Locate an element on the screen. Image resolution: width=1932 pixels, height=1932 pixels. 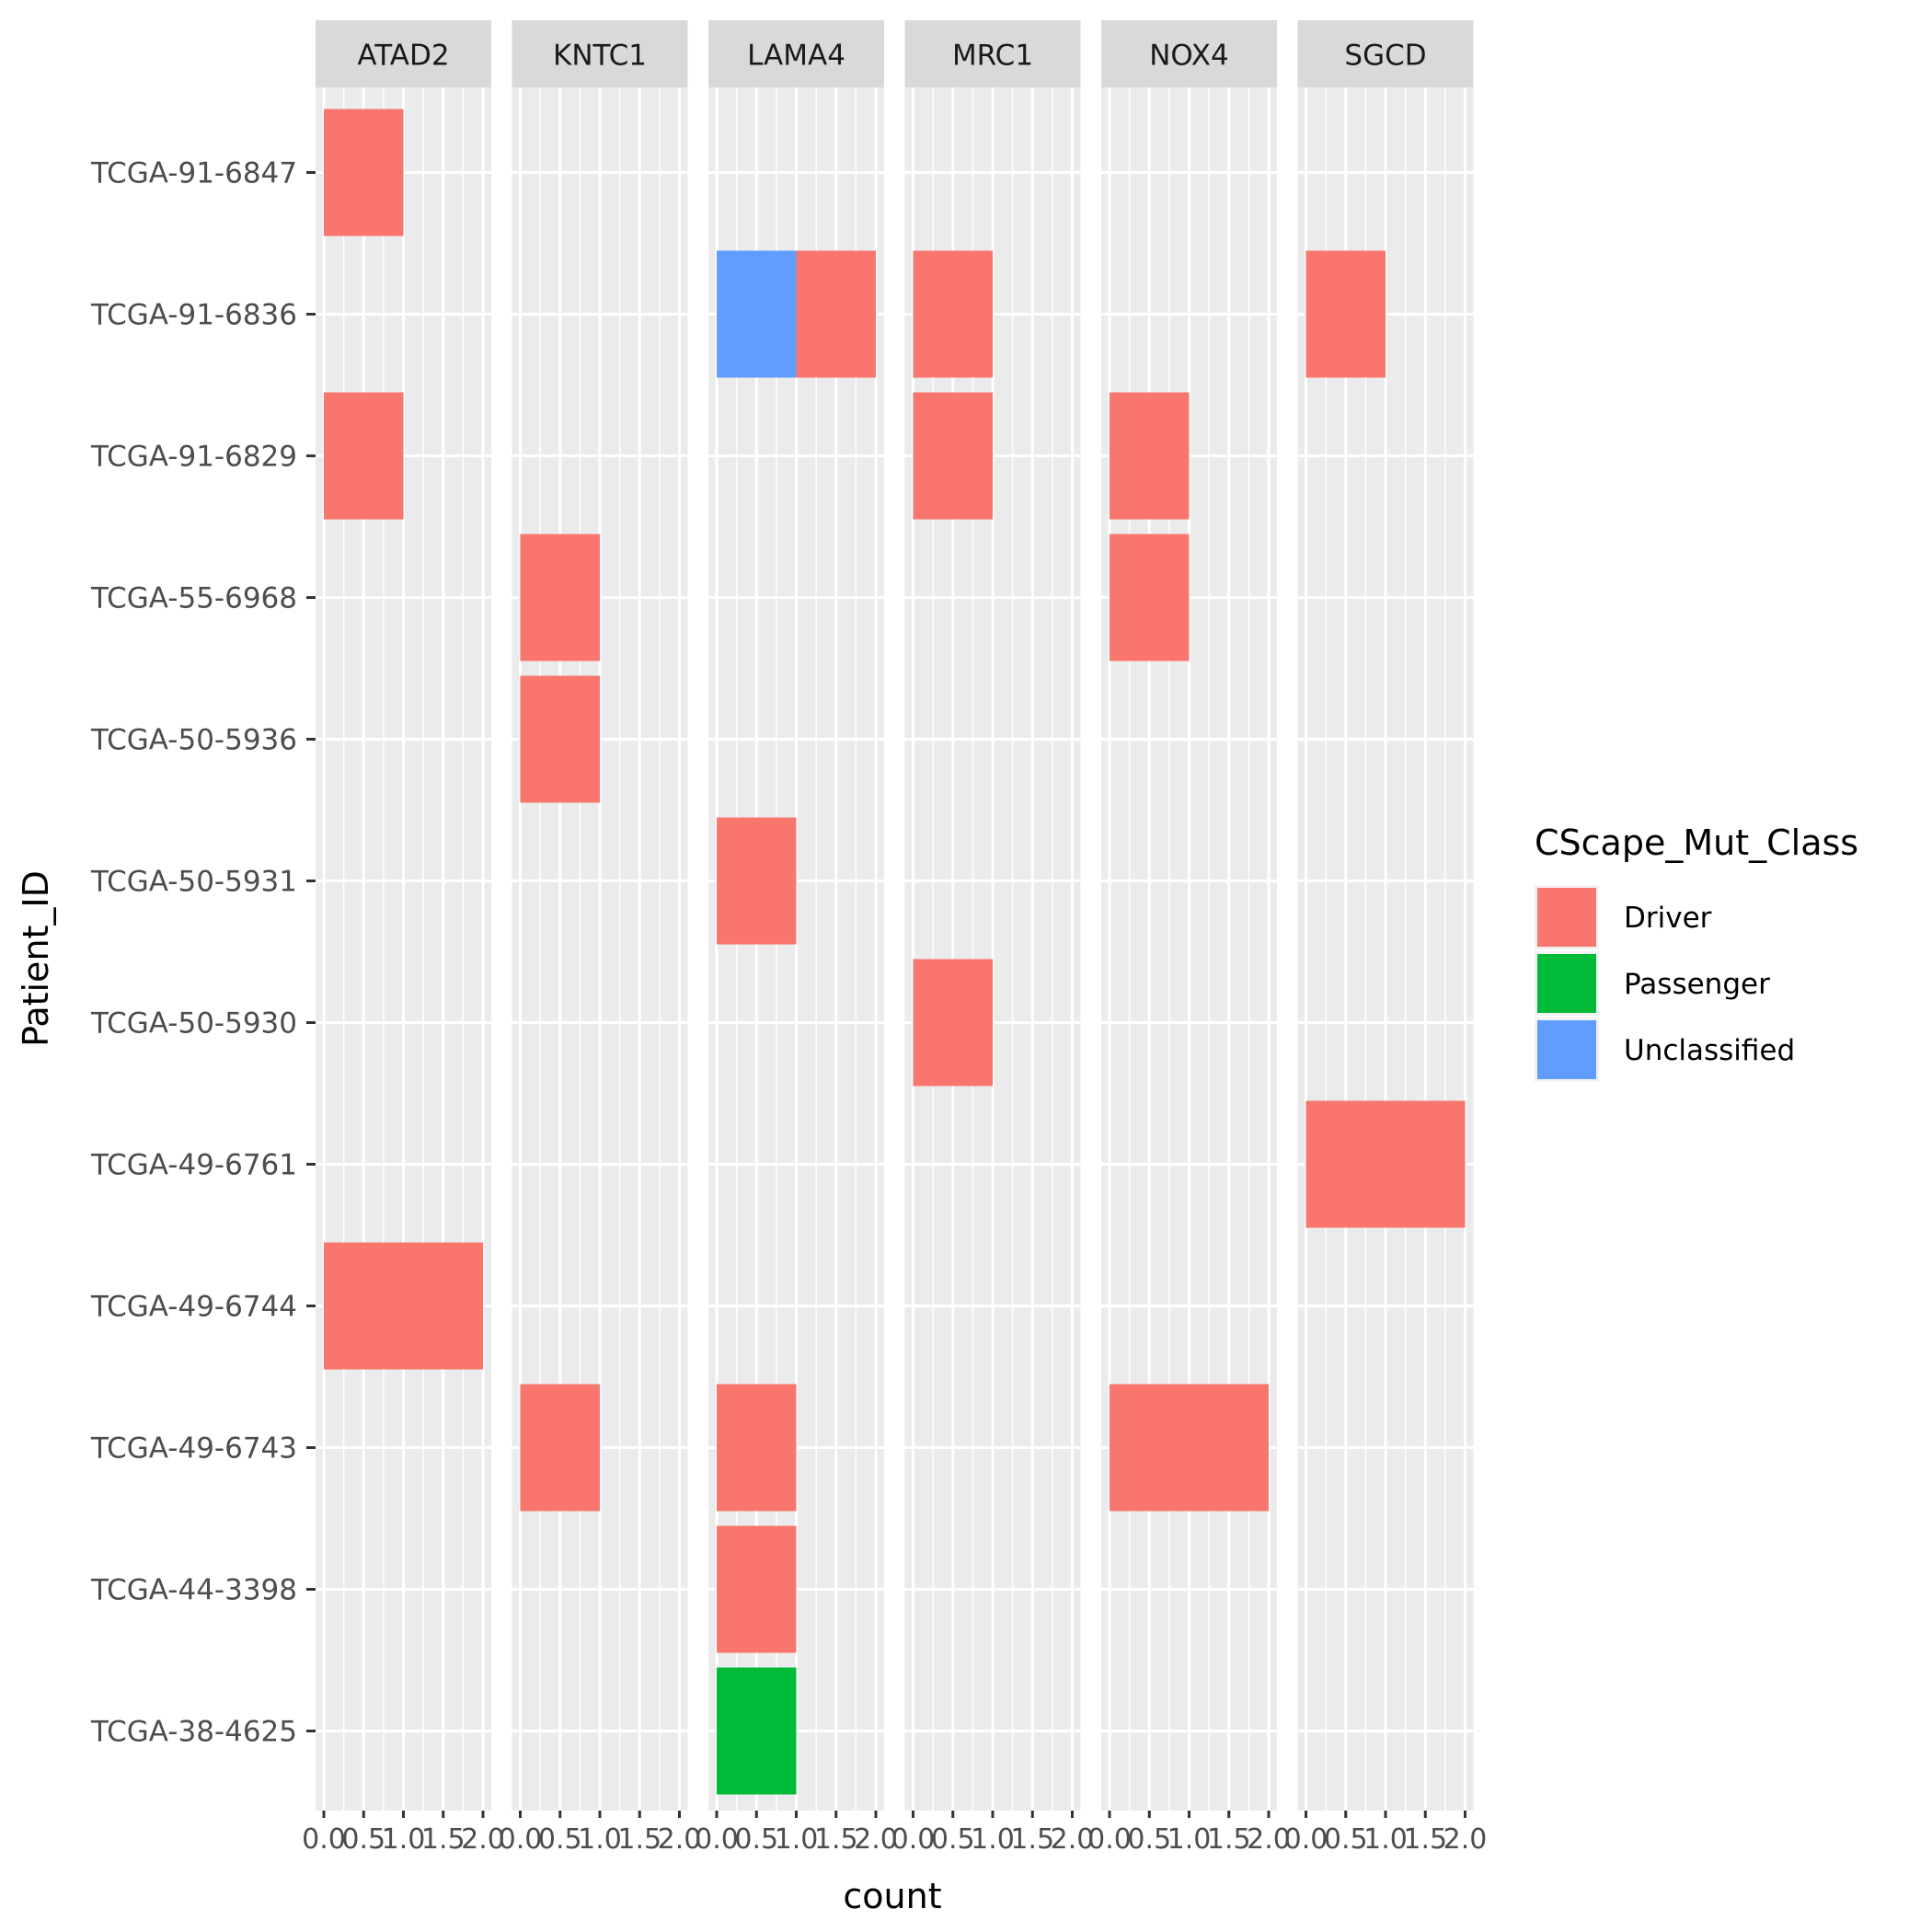
legend-items: Driver Passenger Unclassified is located at coordinates (1665, 983).